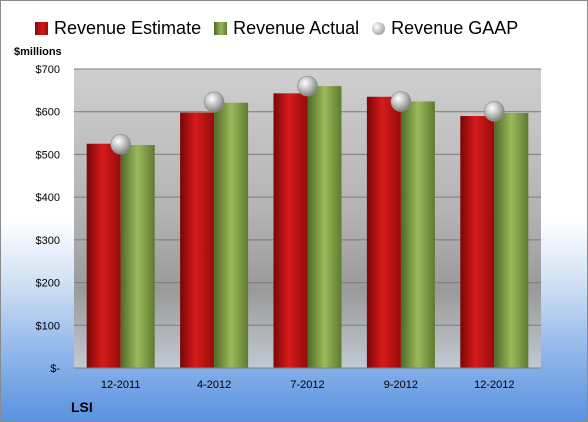  I want to click on y-tick-label: $400, so click(48, 198).